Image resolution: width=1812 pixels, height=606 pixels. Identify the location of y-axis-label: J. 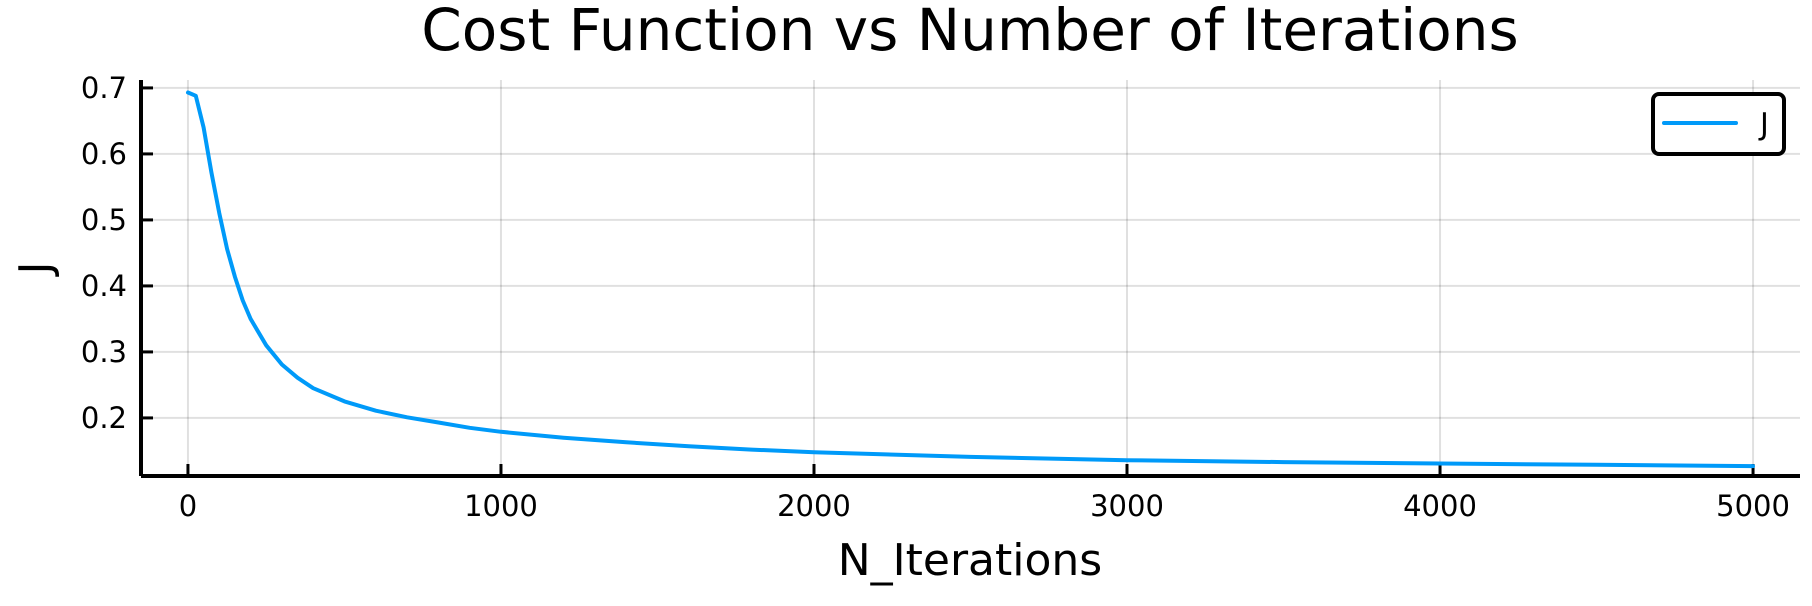
(35, 270).